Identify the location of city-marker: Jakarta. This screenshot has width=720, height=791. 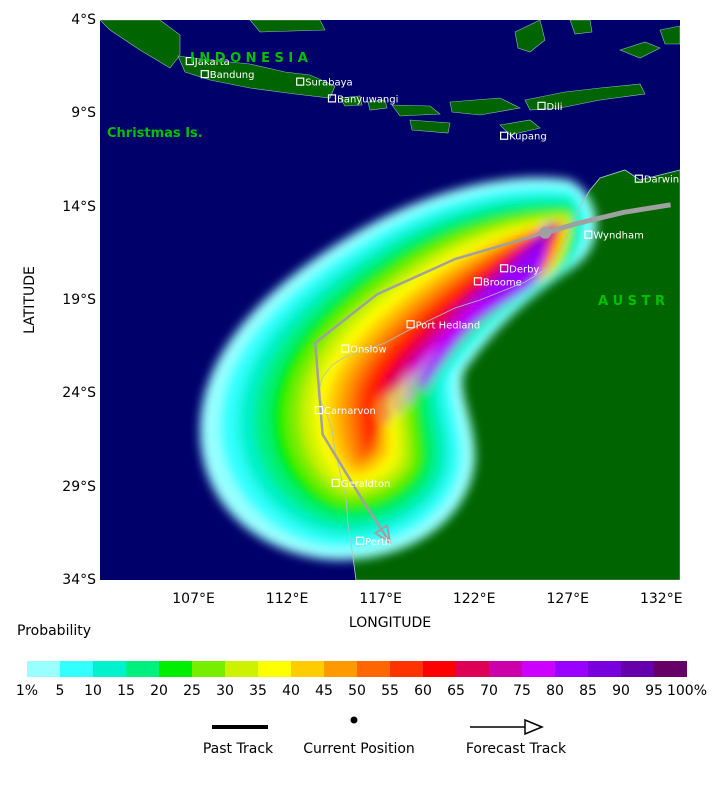
(207, 62).